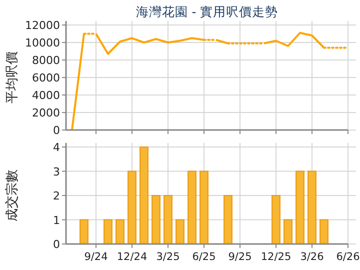 This screenshot has width=360, height=270. Describe the element at coordinates (46, 113) in the screenshot. I see `y-tick-label: 2000` at that location.